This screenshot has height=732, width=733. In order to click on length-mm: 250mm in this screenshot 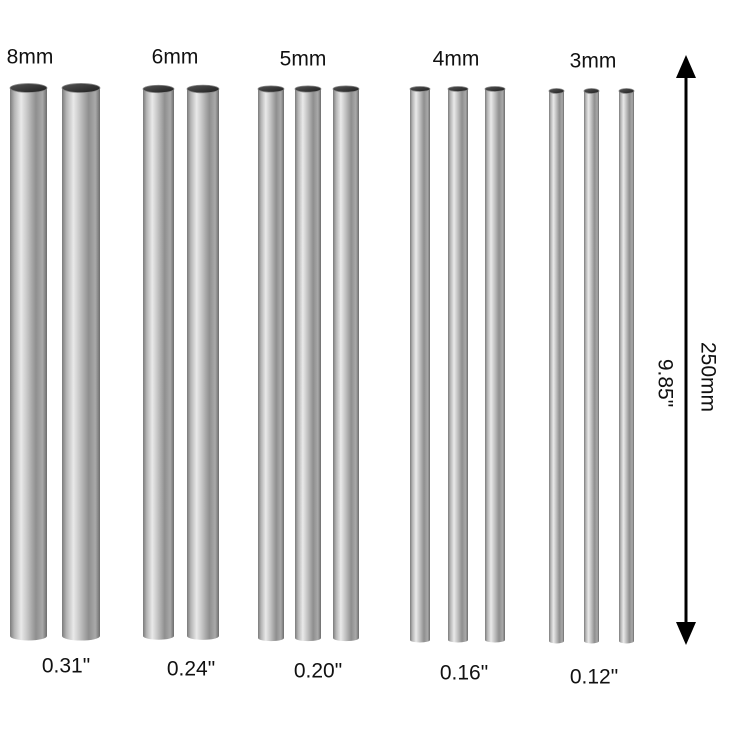, I will do `click(707, 377)`.